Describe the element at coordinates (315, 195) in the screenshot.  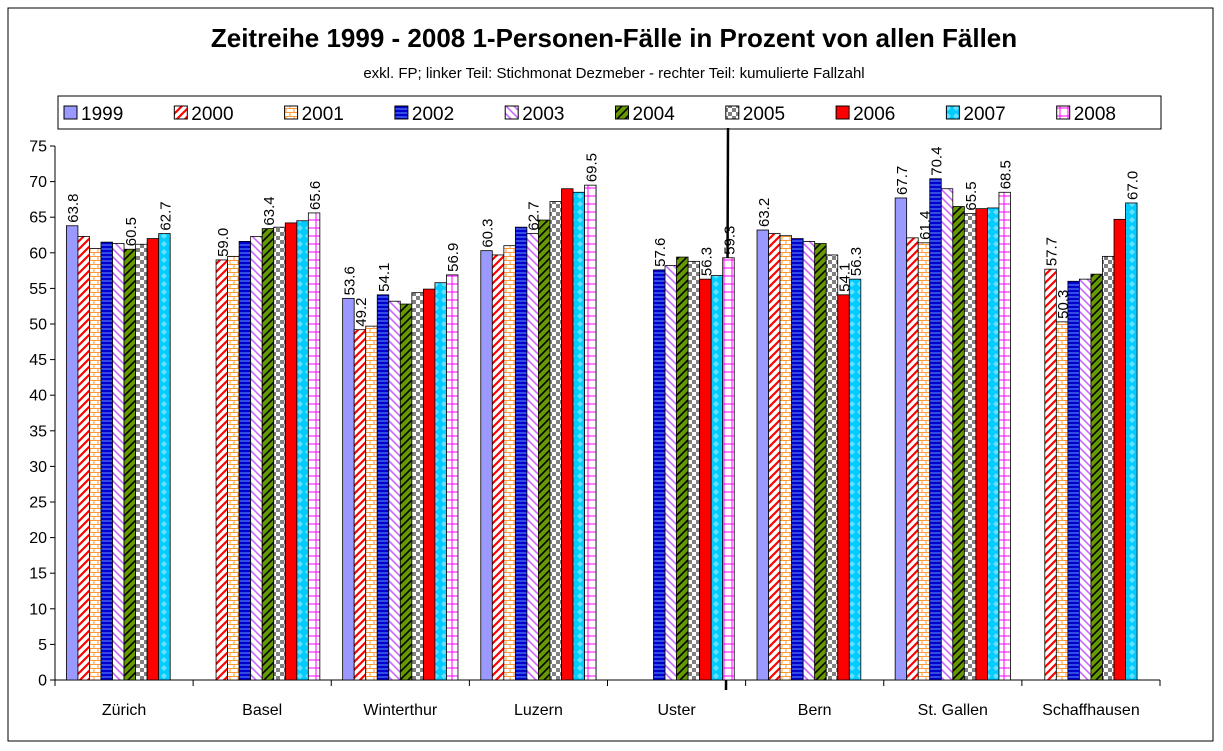
I see `data-label: 65.6` at that location.